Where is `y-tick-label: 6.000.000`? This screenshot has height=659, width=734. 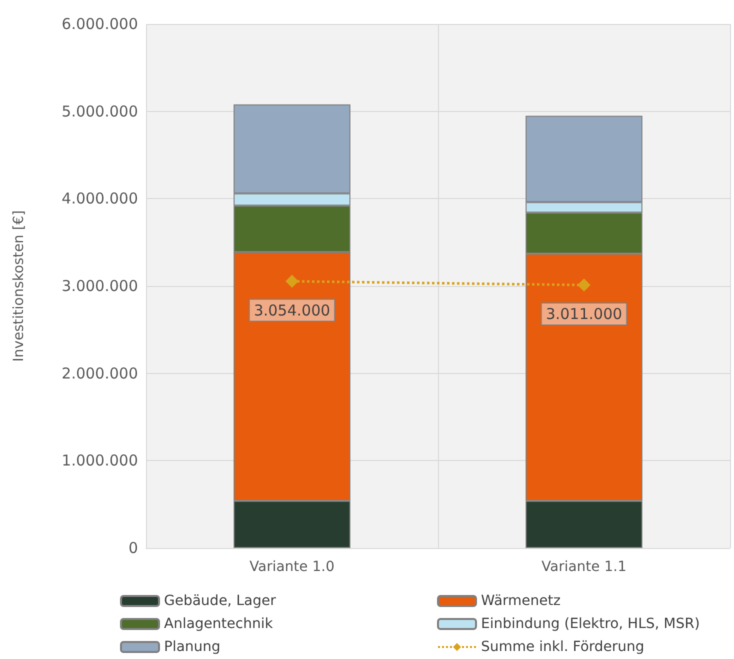 y-tick-label: 6.000.000 is located at coordinates (100, 24).